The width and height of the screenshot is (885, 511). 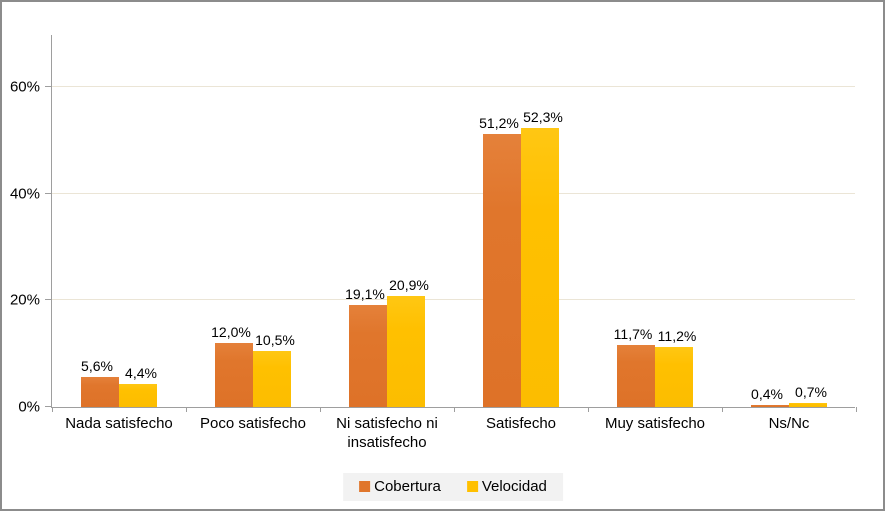 I want to click on category-group-4: 11,7% 11,2% Muy satisfecho, so click(x=655, y=233).